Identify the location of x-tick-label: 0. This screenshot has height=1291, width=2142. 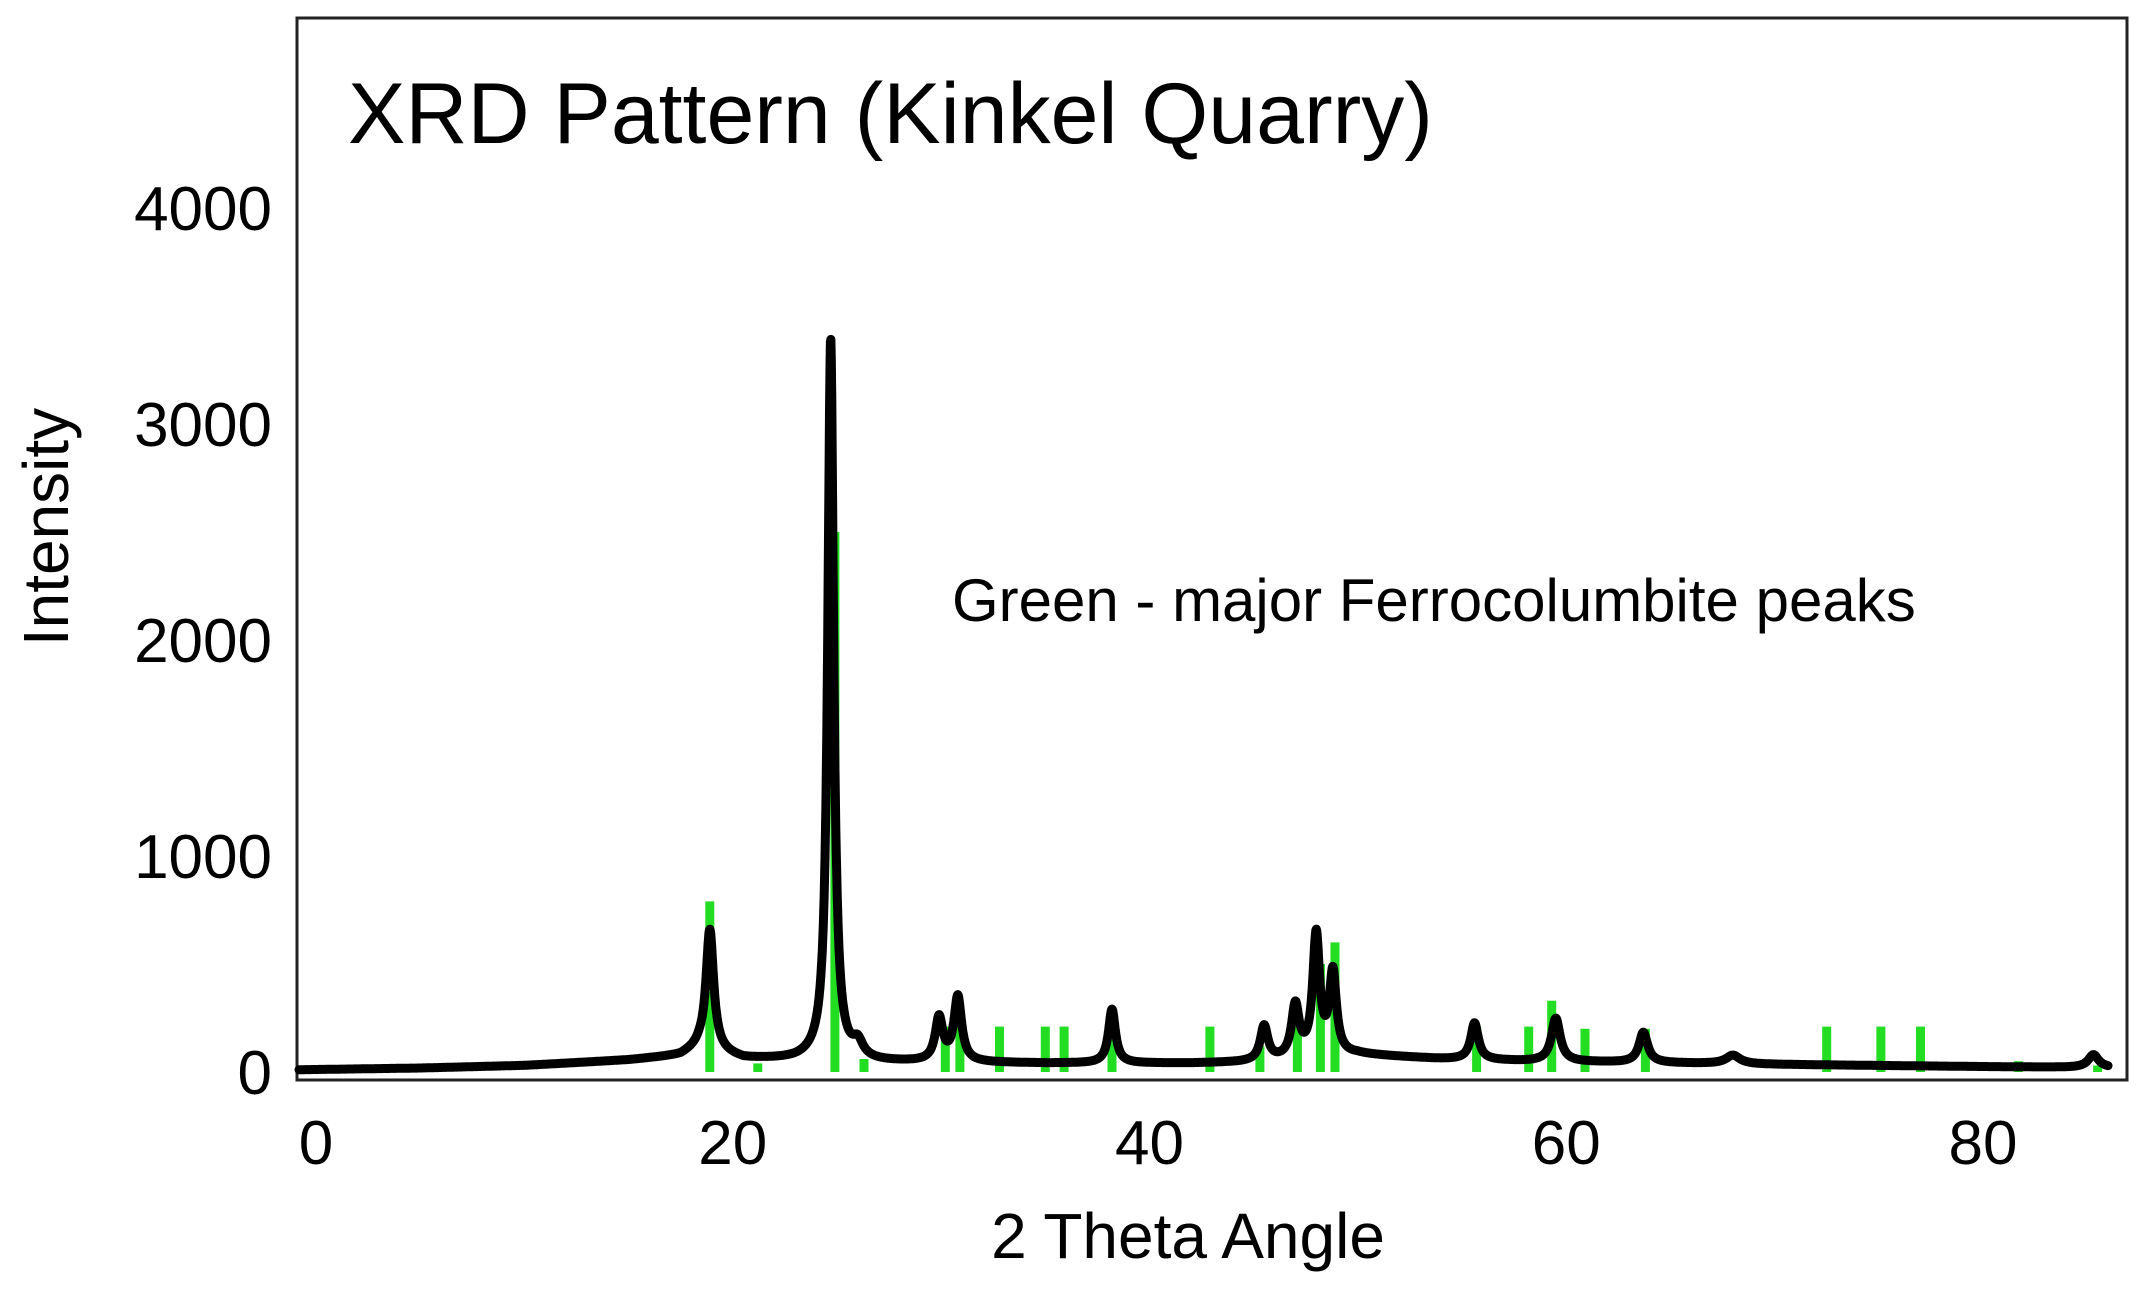
(316, 1143).